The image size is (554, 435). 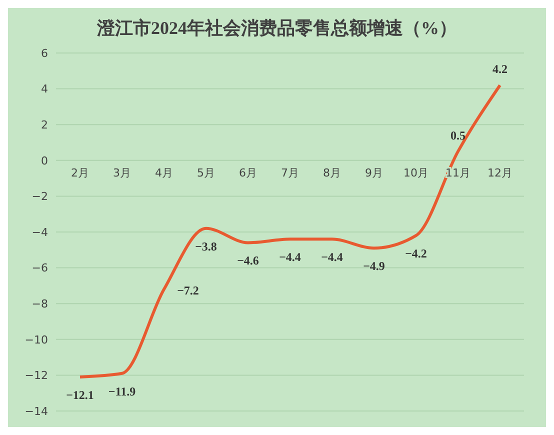 I want to click on x-tick-label: 6月, so click(x=248, y=173).